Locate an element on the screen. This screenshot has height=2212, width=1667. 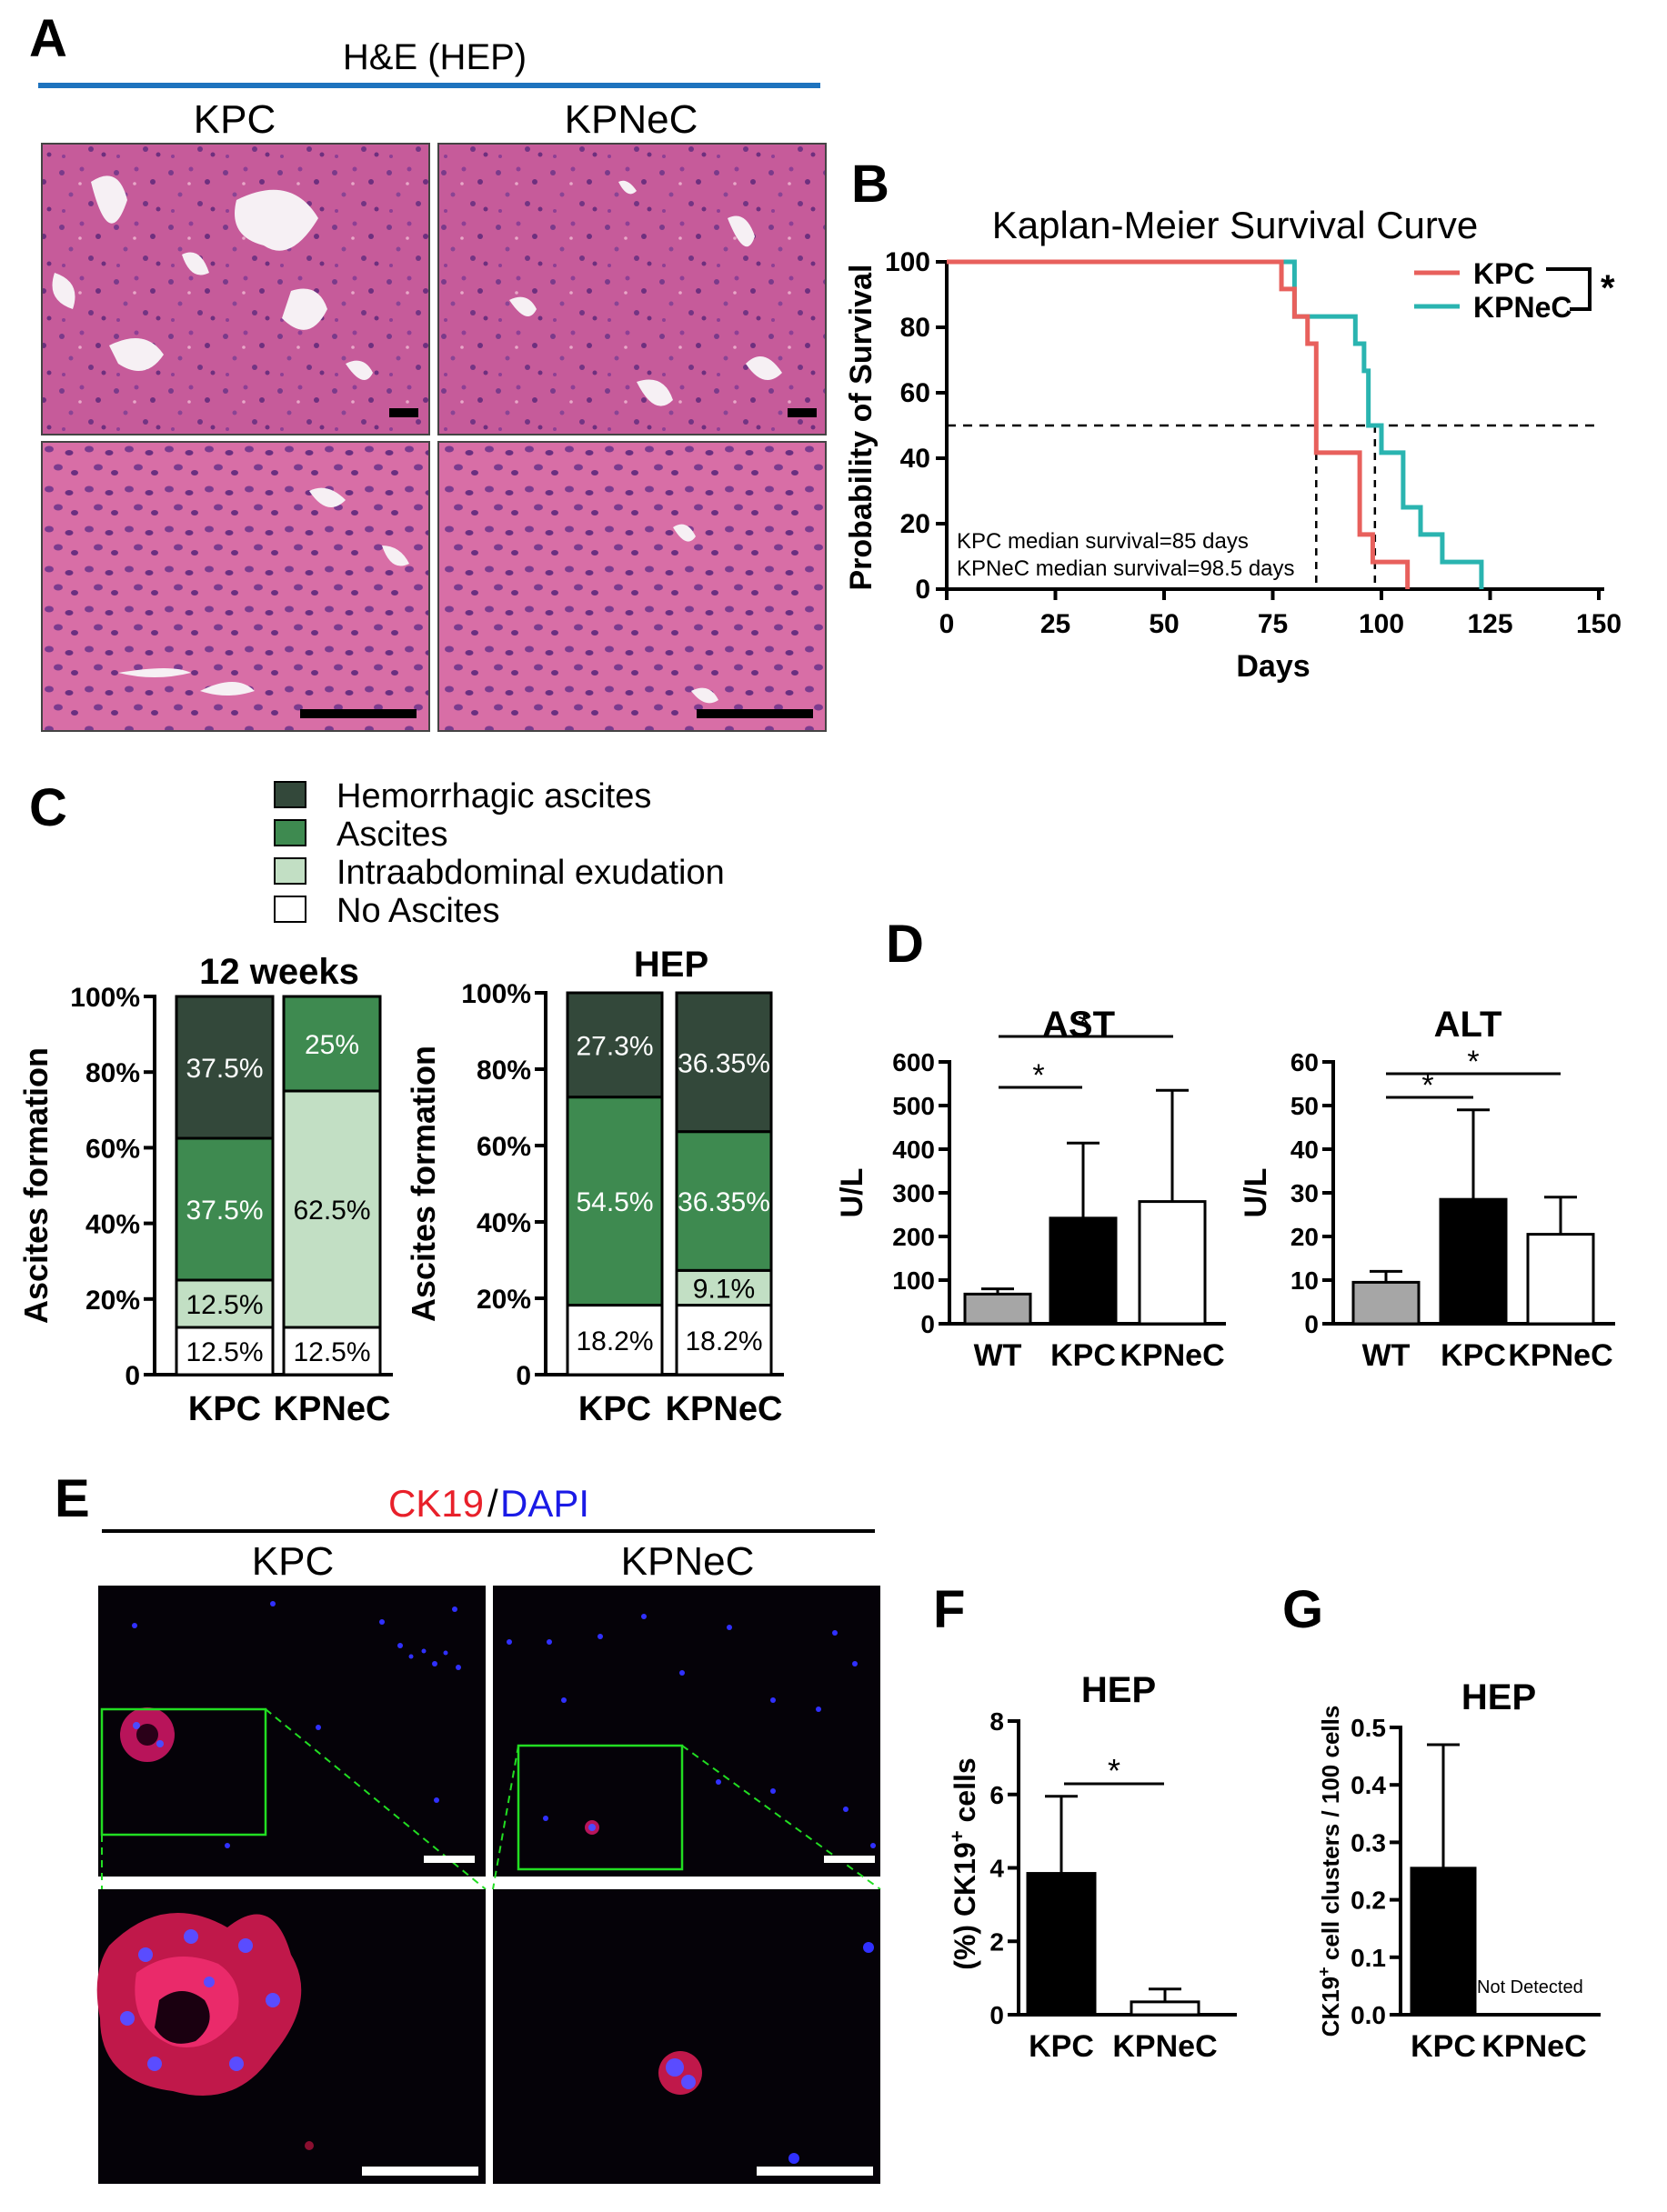
chart-title: 12 weeks is located at coordinates (279, 972).